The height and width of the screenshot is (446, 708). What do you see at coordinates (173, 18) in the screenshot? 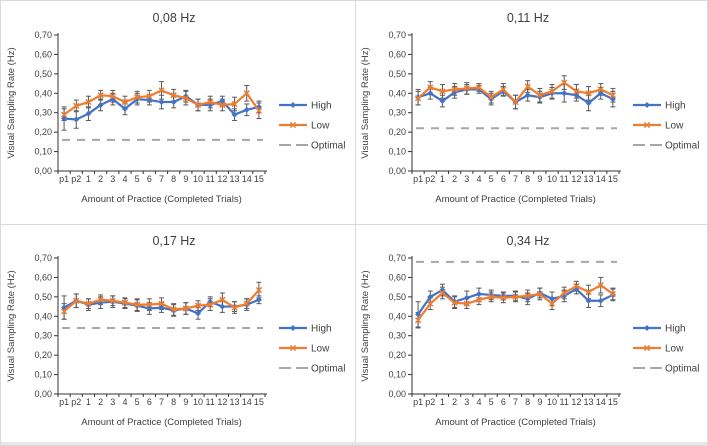
I see `chart-title: 0,08 Hz` at bounding box center [173, 18].